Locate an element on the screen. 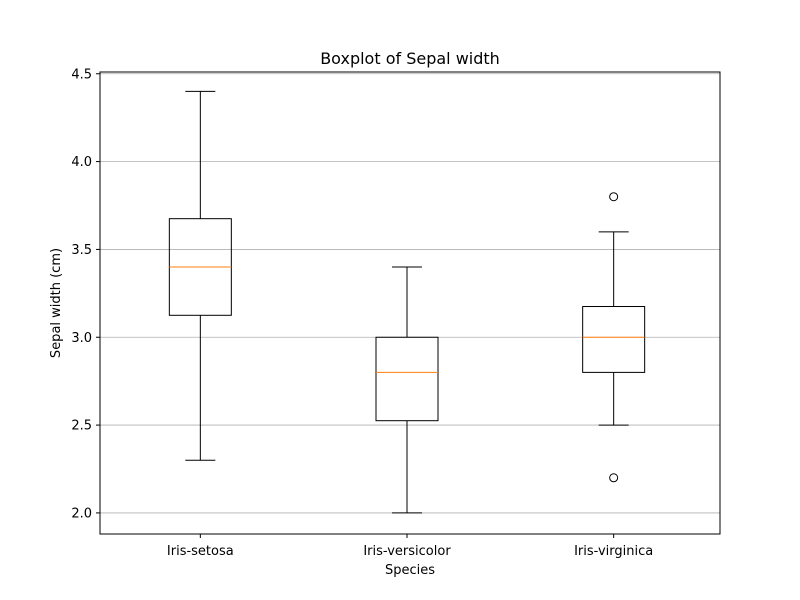  x-tick-label: Iris-versicolor is located at coordinates (407, 551).